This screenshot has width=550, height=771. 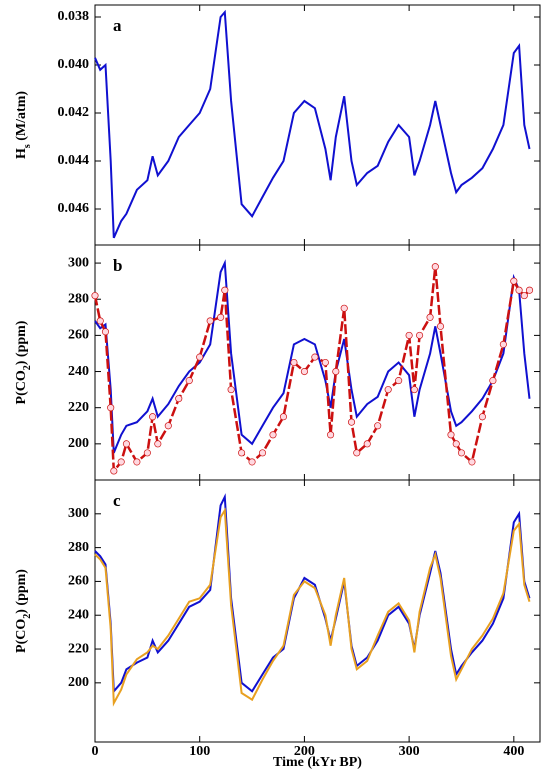 What do you see at coordinates (317, 762) in the screenshot?
I see `x-axis-label: Time (kYr BP)` at bounding box center [317, 762].